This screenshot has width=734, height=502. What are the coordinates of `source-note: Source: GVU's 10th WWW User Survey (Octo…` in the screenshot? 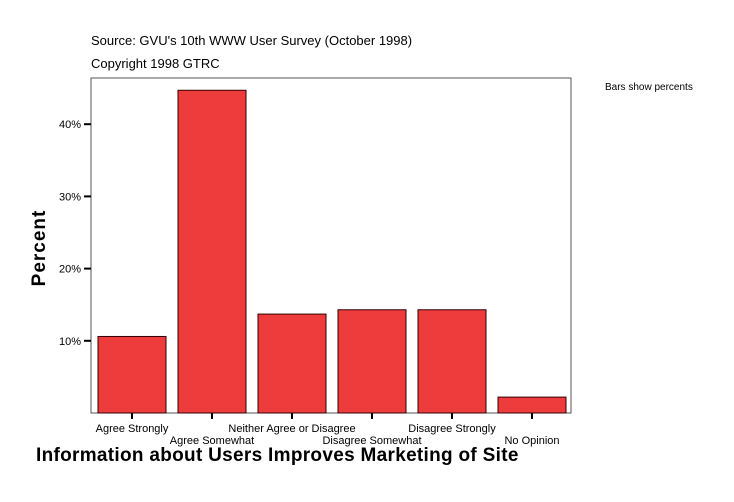 It's located at (252, 40).